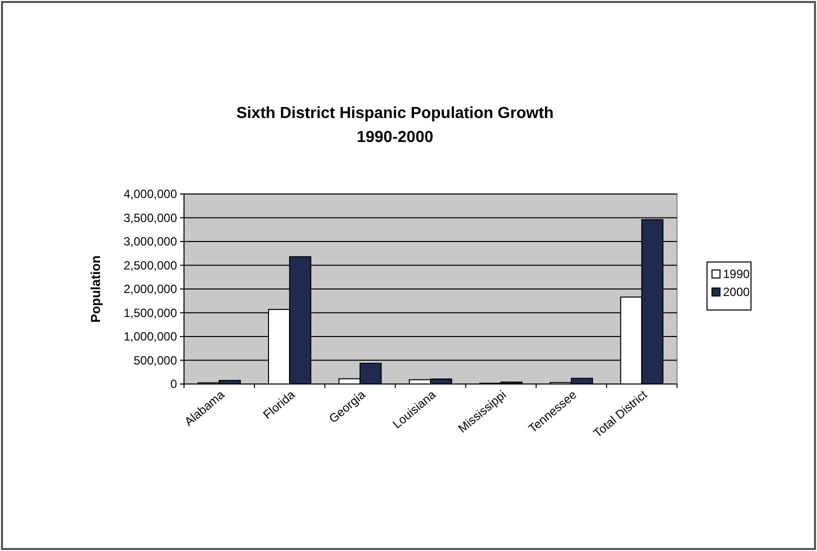 Image resolution: width=817 pixels, height=551 pixels. I want to click on chart-title: Sixth District Hispanic Population Growth 1990-2000, so click(395, 125).